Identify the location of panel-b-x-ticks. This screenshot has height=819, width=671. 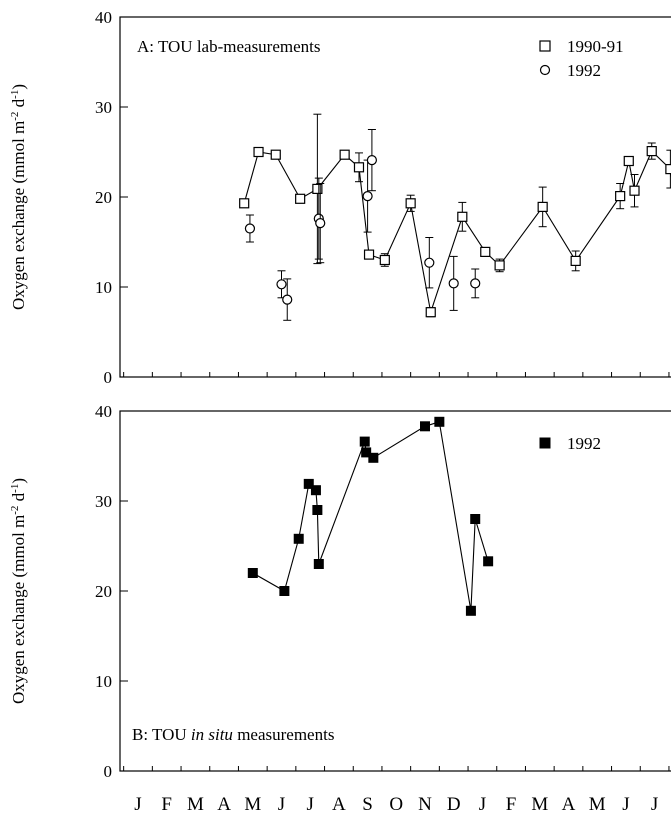
(396, 768).